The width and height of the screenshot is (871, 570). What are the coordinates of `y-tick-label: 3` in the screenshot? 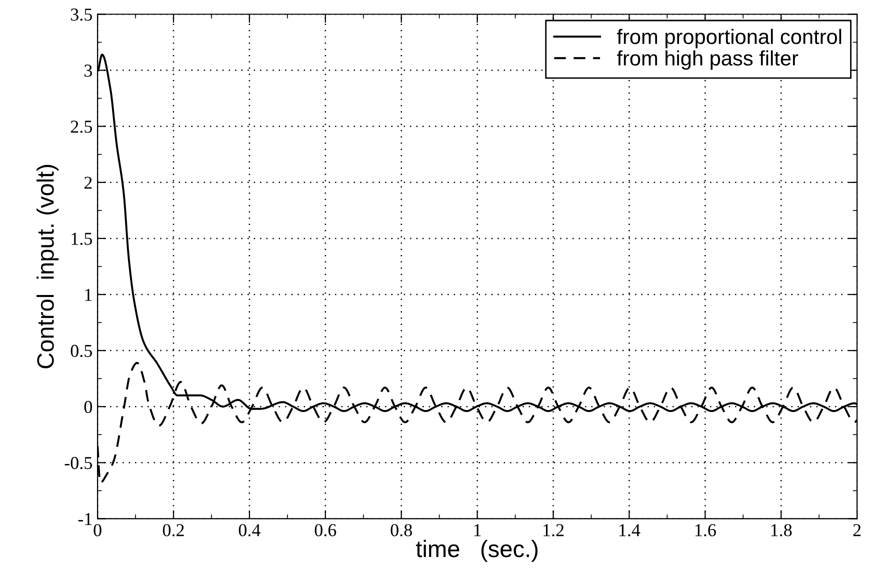 It's located at (88, 70).